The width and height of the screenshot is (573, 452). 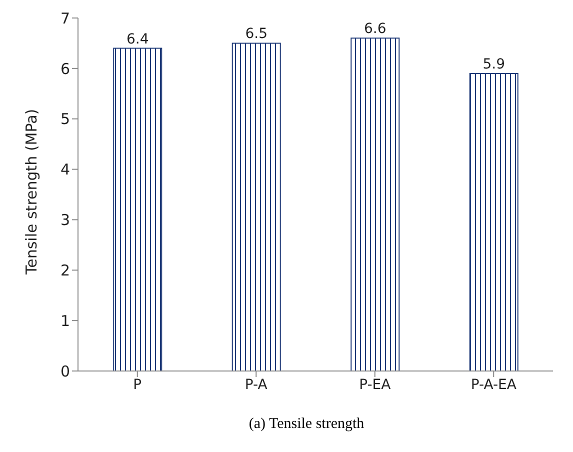 I want to click on data-label: 6.4, so click(x=137, y=39).